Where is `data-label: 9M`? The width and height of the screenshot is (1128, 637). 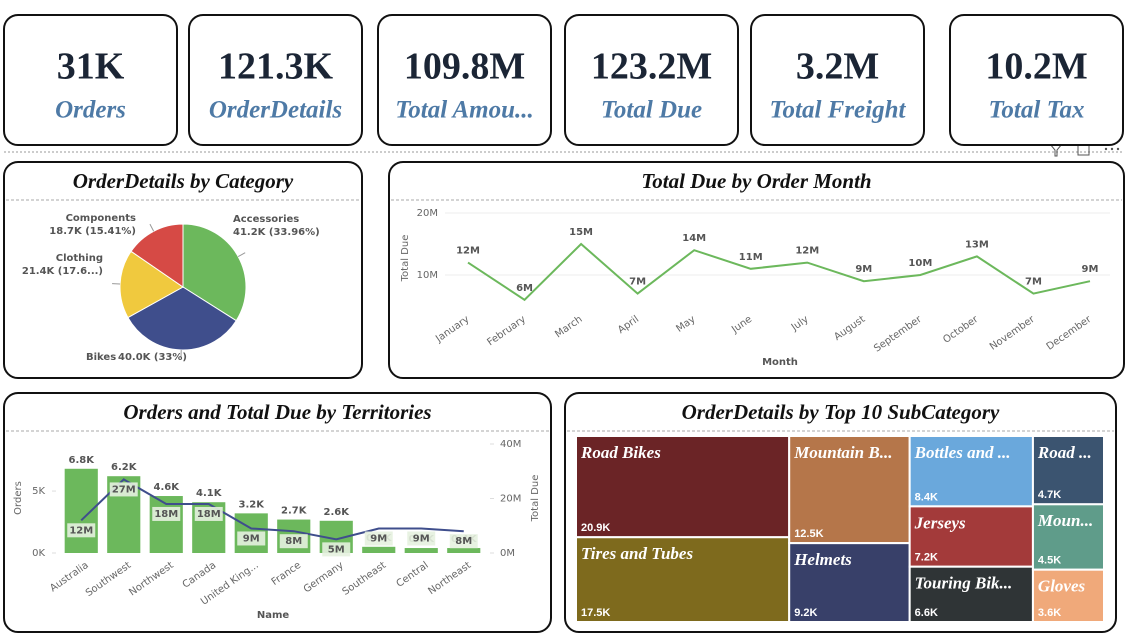 data-label: 9M is located at coordinates (1090, 269).